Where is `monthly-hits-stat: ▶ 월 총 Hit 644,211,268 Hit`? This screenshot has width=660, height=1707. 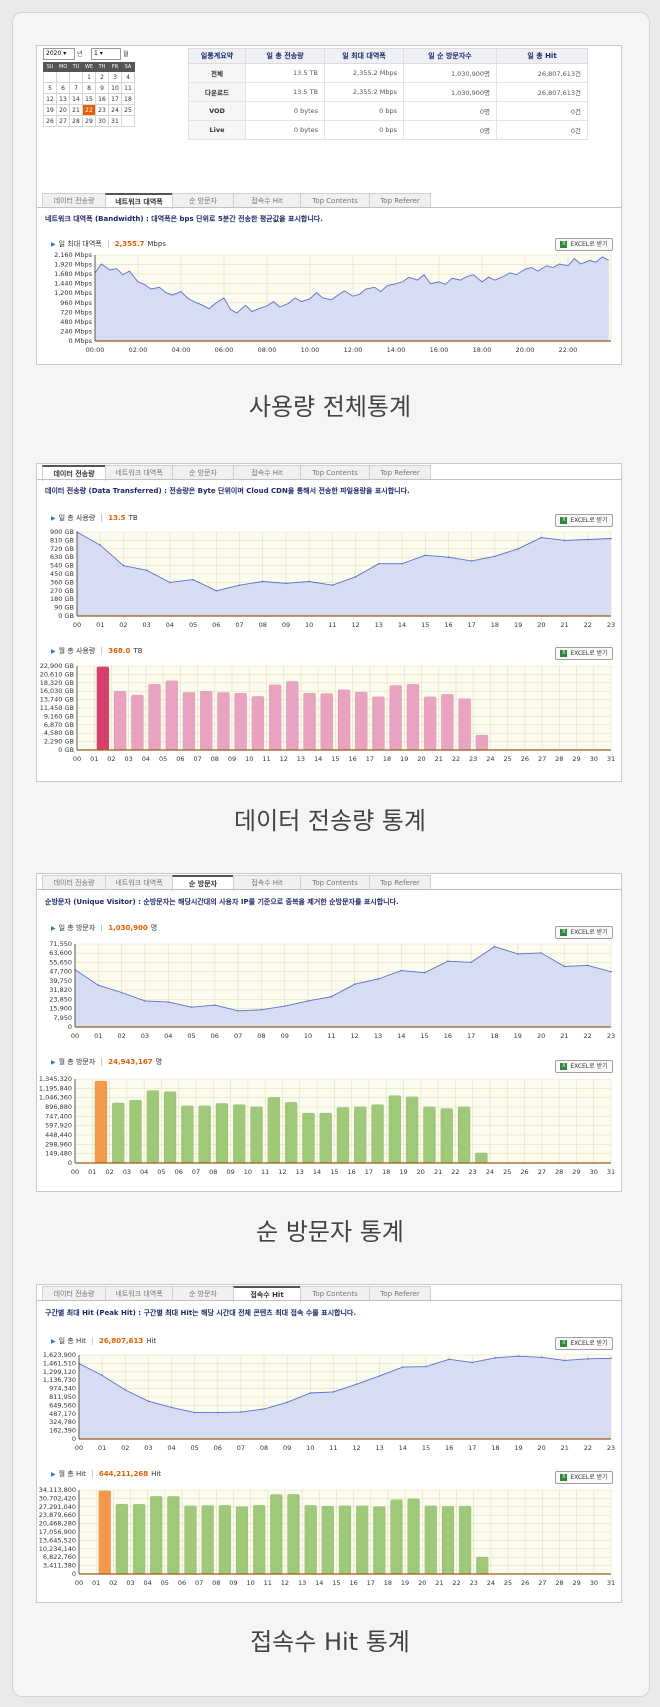 monthly-hits-stat: ▶ 월 총 Hit 644,211,268 Hit is located at coordinates (106, 1474).